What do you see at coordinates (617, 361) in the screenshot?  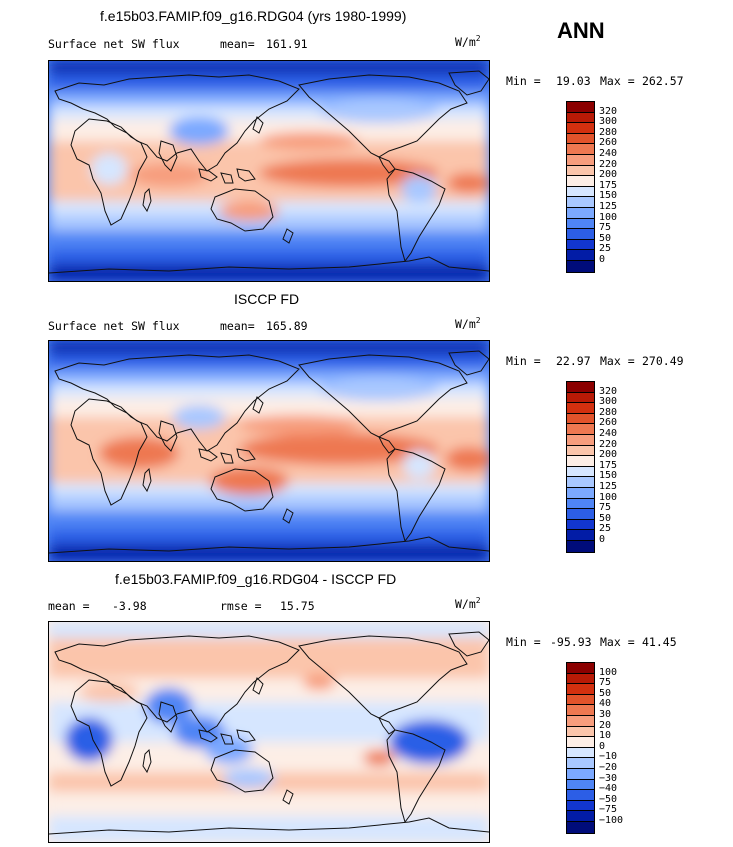 I see `panel-2-max-label: Max =` at bounding box center [617, 361].